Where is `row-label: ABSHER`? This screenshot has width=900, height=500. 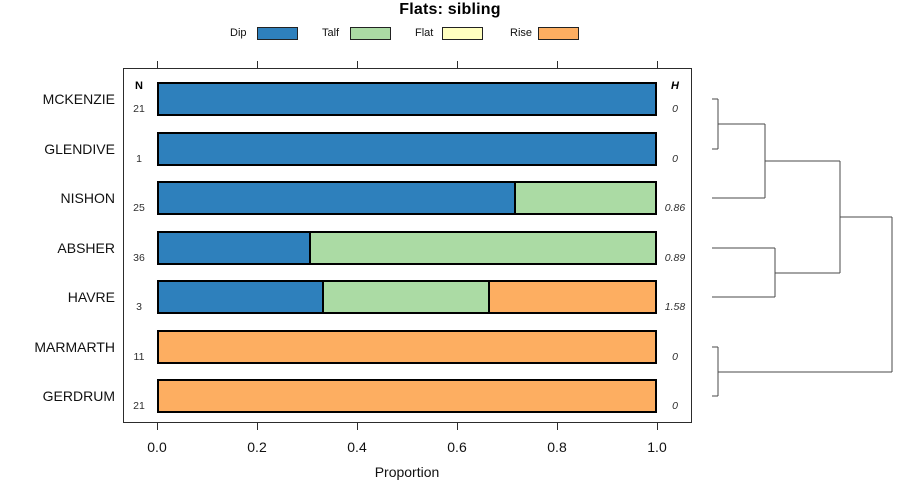 row-label: ABSHER is located at coordinates (86, 248).